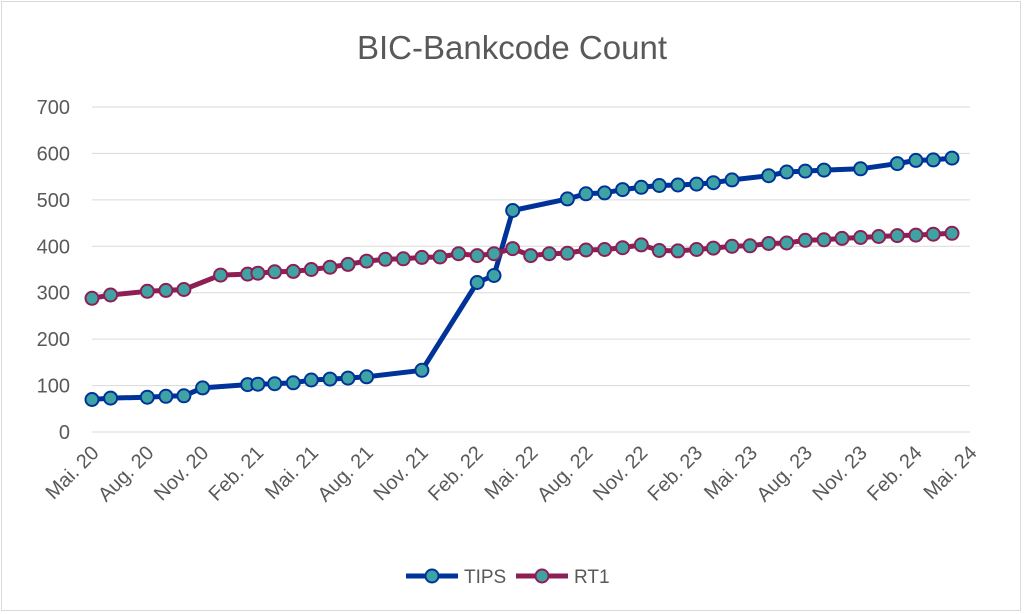  What do you see at coordinates (292, 473) in the screenshot?
I see `x-tick-label: Mai. 21` at bounding box center [292, 473].